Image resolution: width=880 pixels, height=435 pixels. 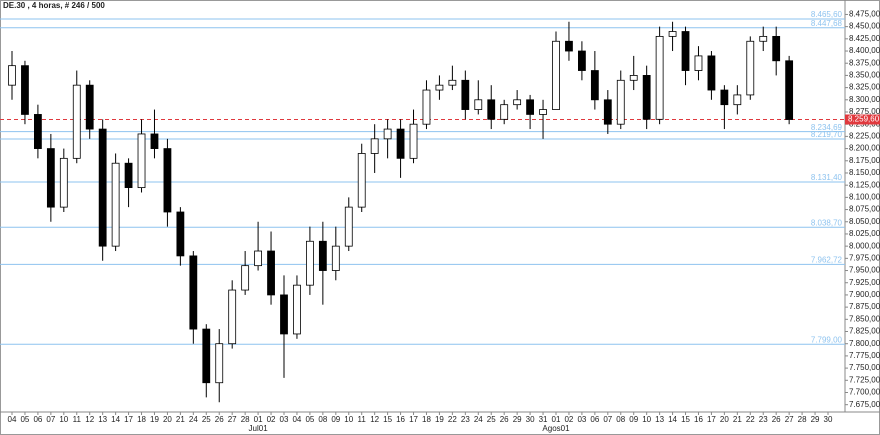 I want to click on y-tick-label: 8.475,00, so click(x=864, y=14).